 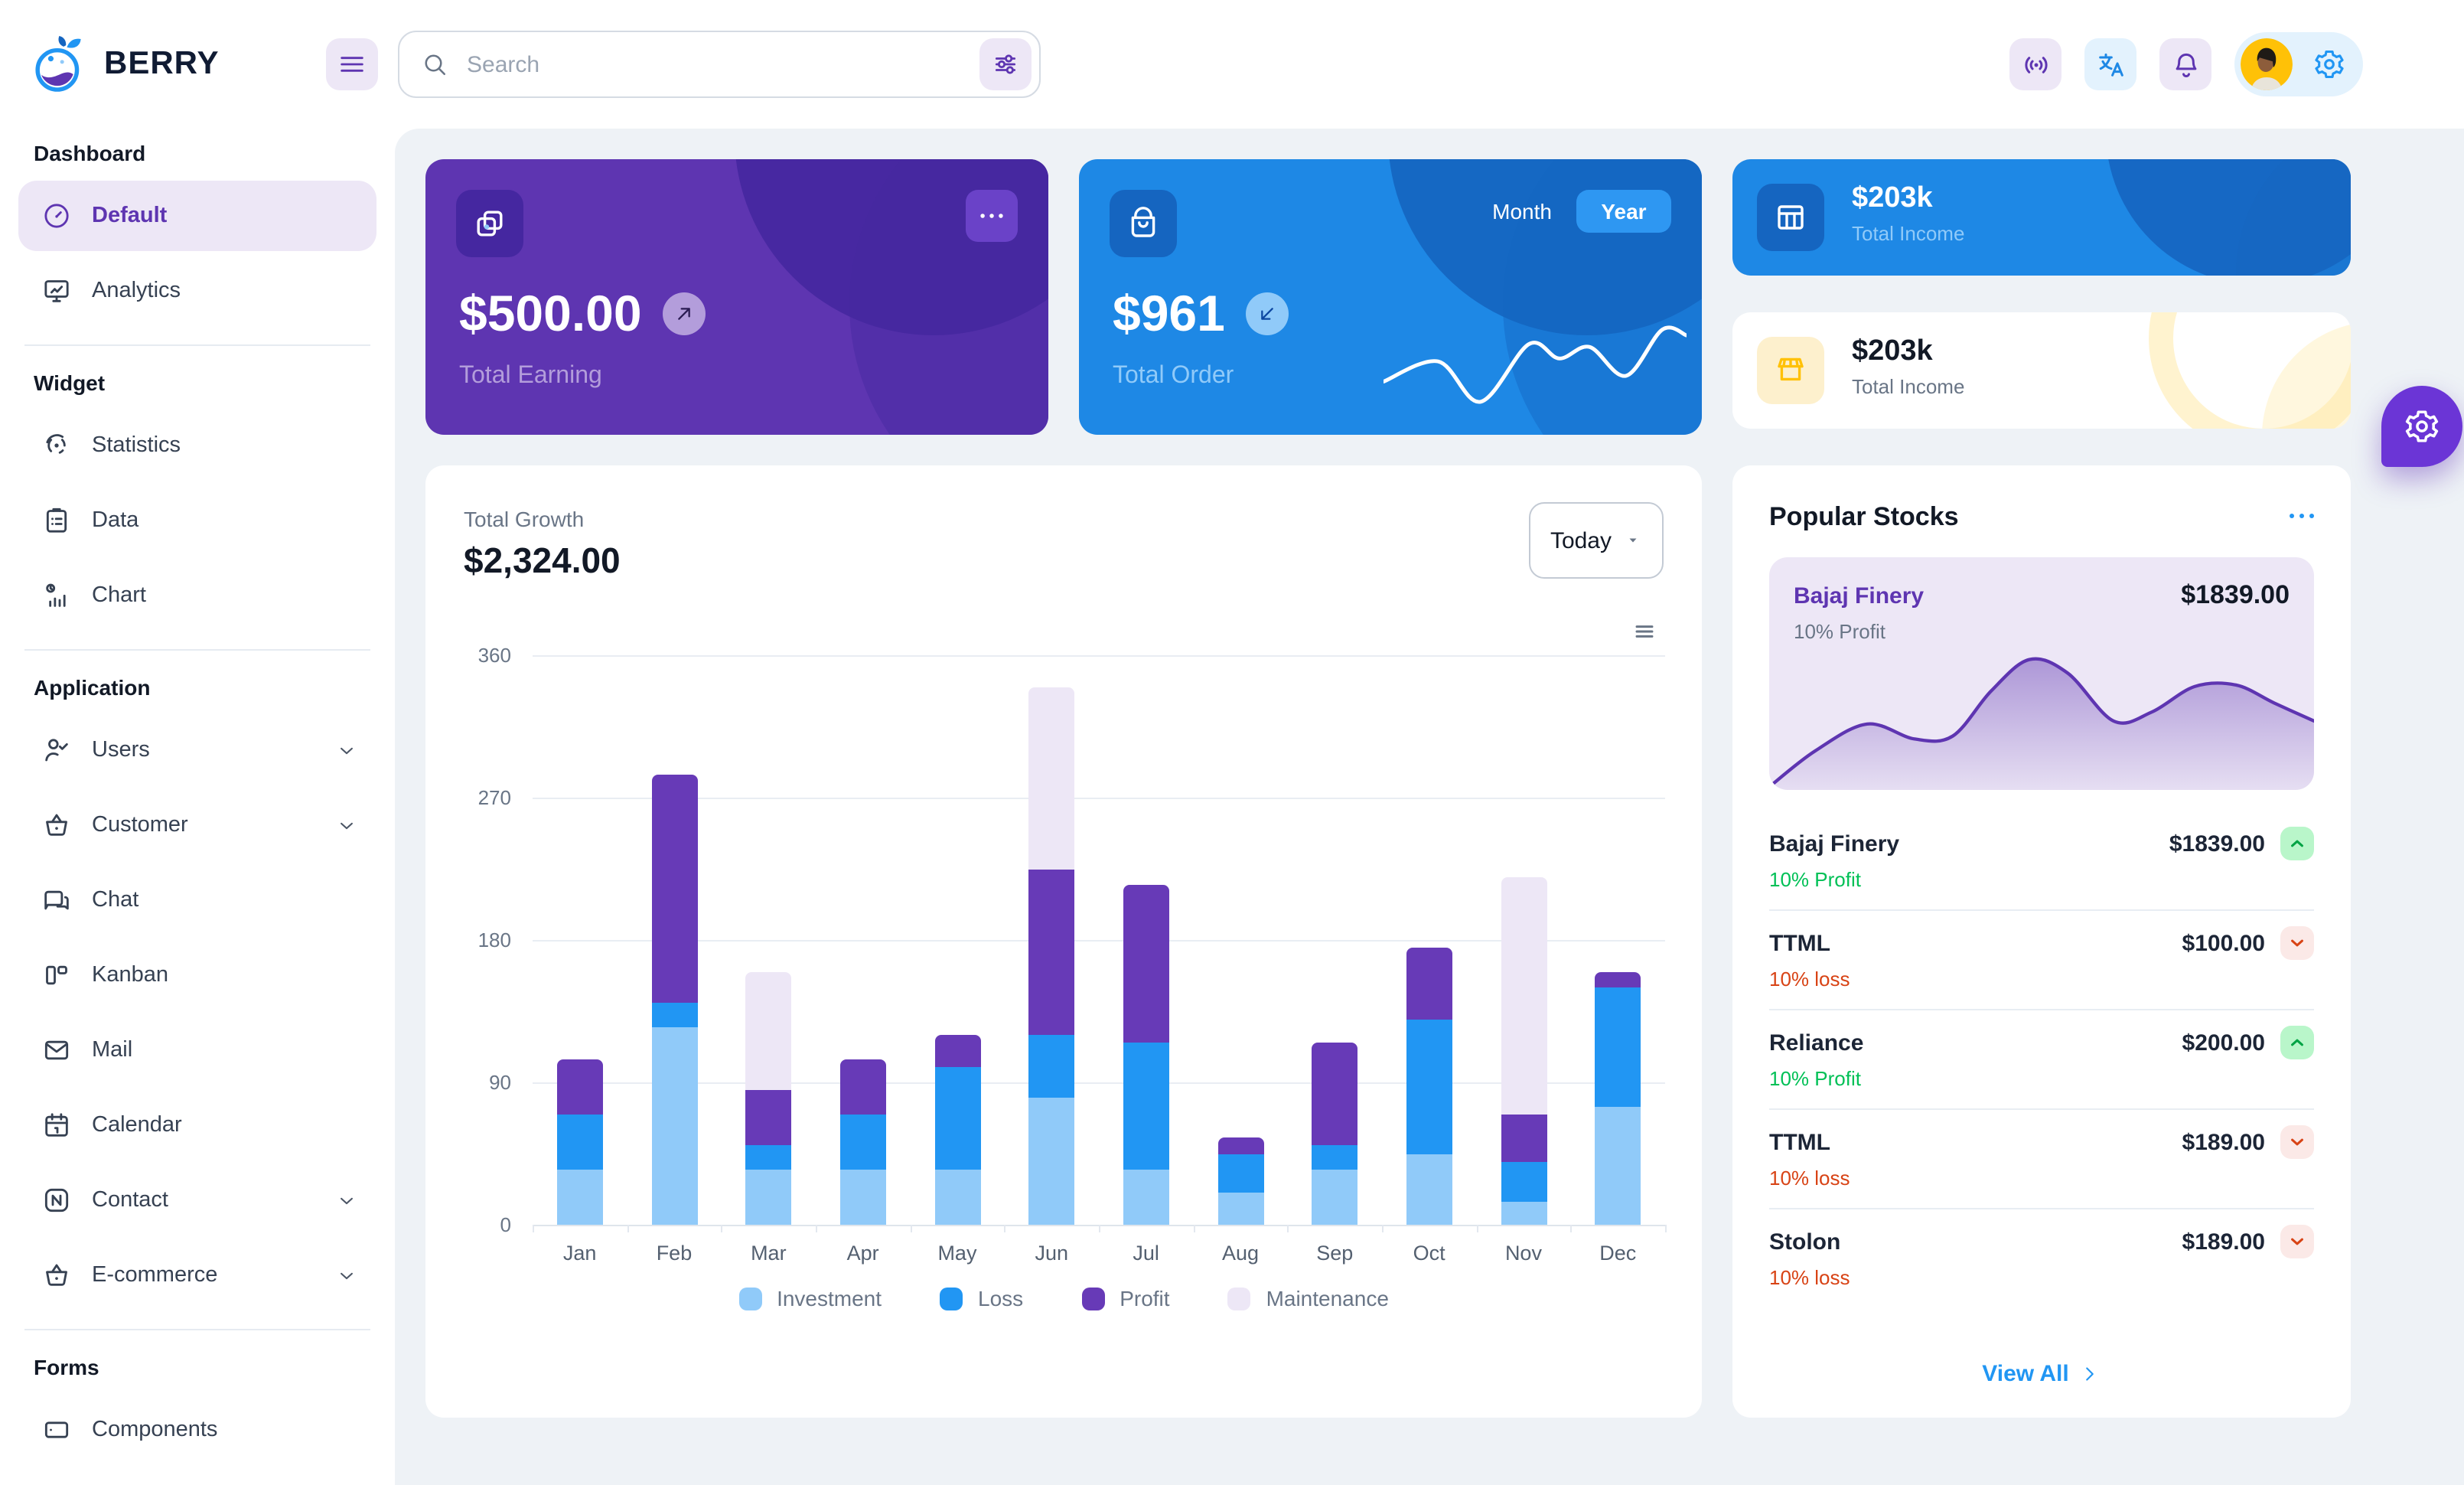 What do you see at coordinates (197, 975) in the screenshot?
I see `sidebar-item-kanban: Kanban` at bounding box center [197, 975].